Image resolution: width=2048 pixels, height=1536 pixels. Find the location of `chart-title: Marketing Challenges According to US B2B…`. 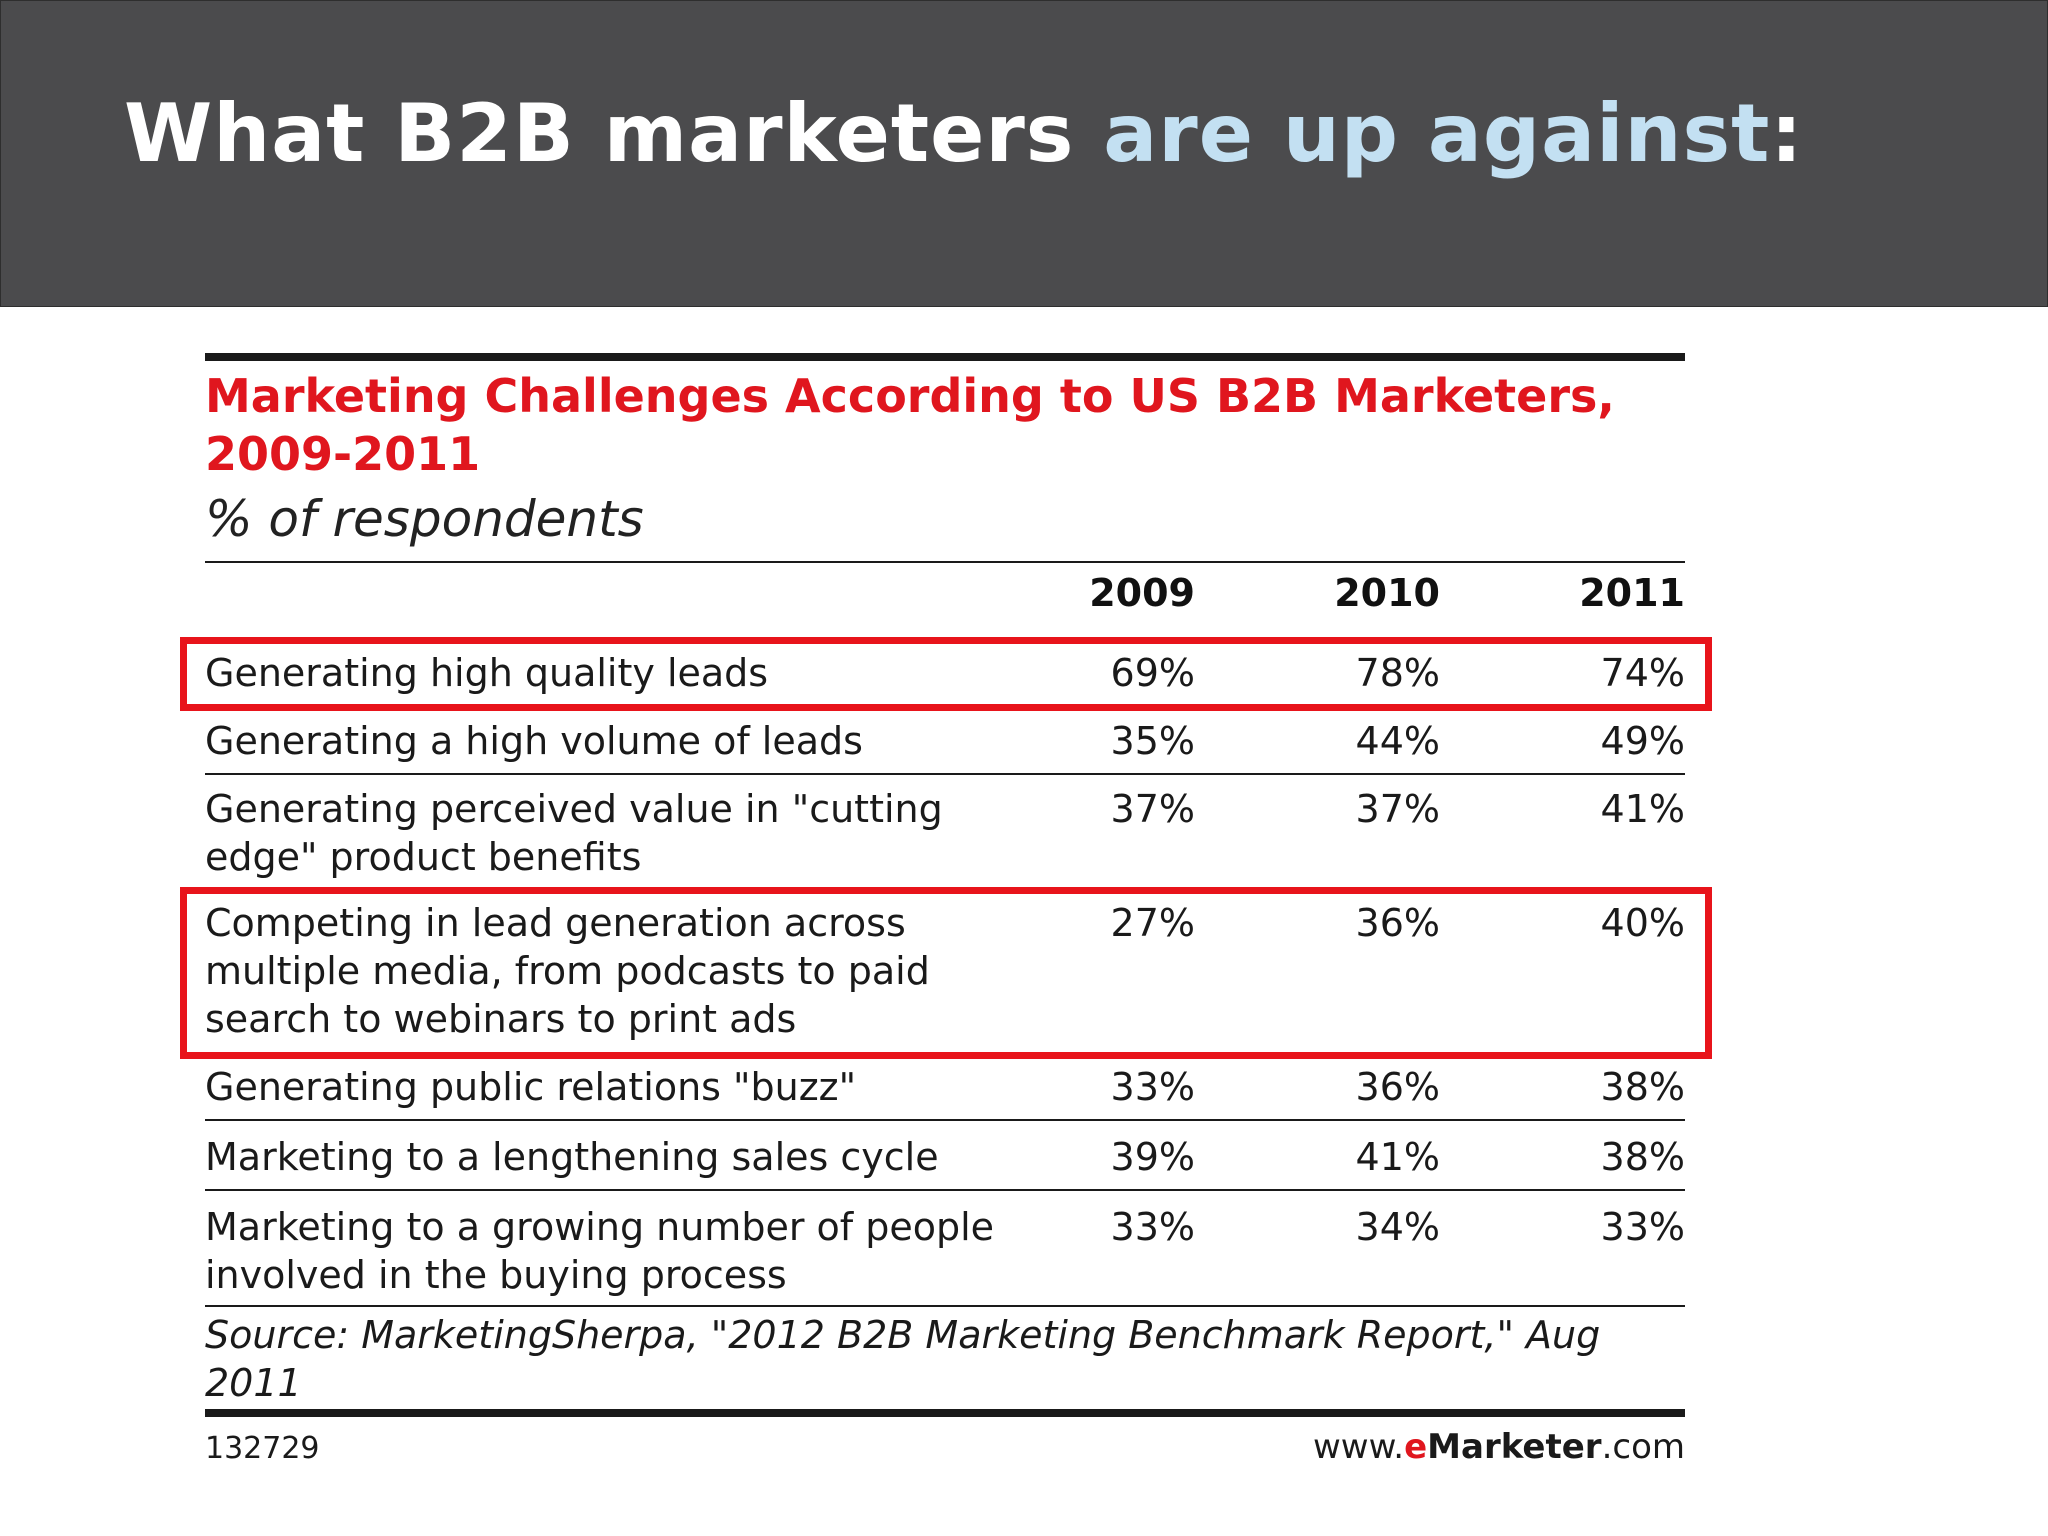

chart-title: Marketing Challenges According to US B2B… is located at coordinates (910, 425).